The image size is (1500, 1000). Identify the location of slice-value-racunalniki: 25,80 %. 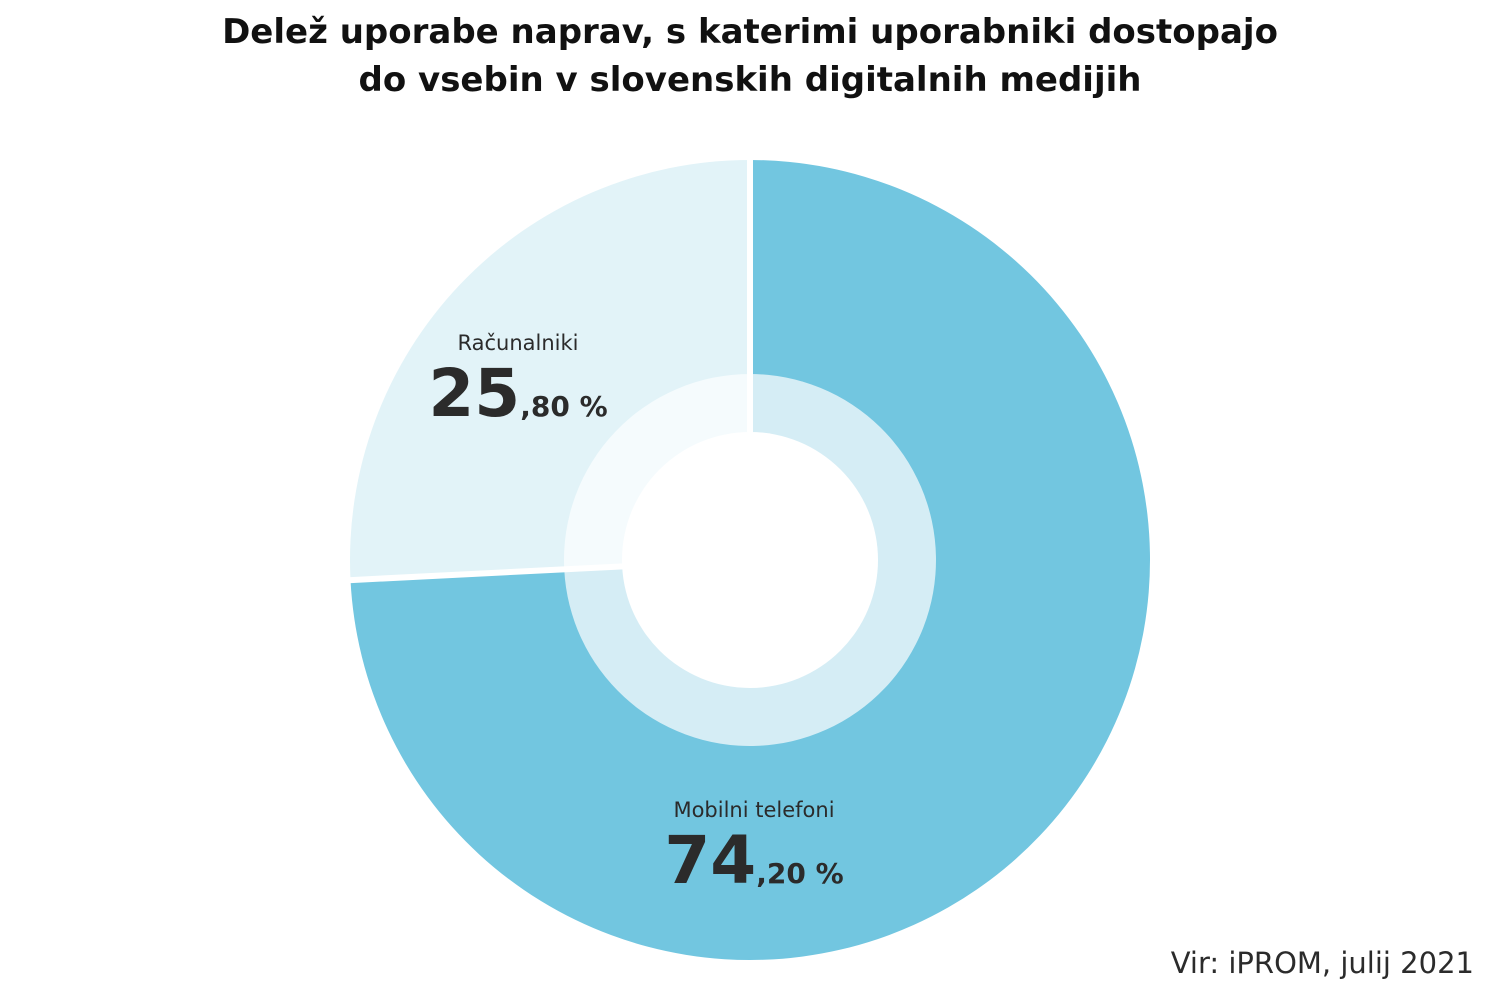
(517, 393).